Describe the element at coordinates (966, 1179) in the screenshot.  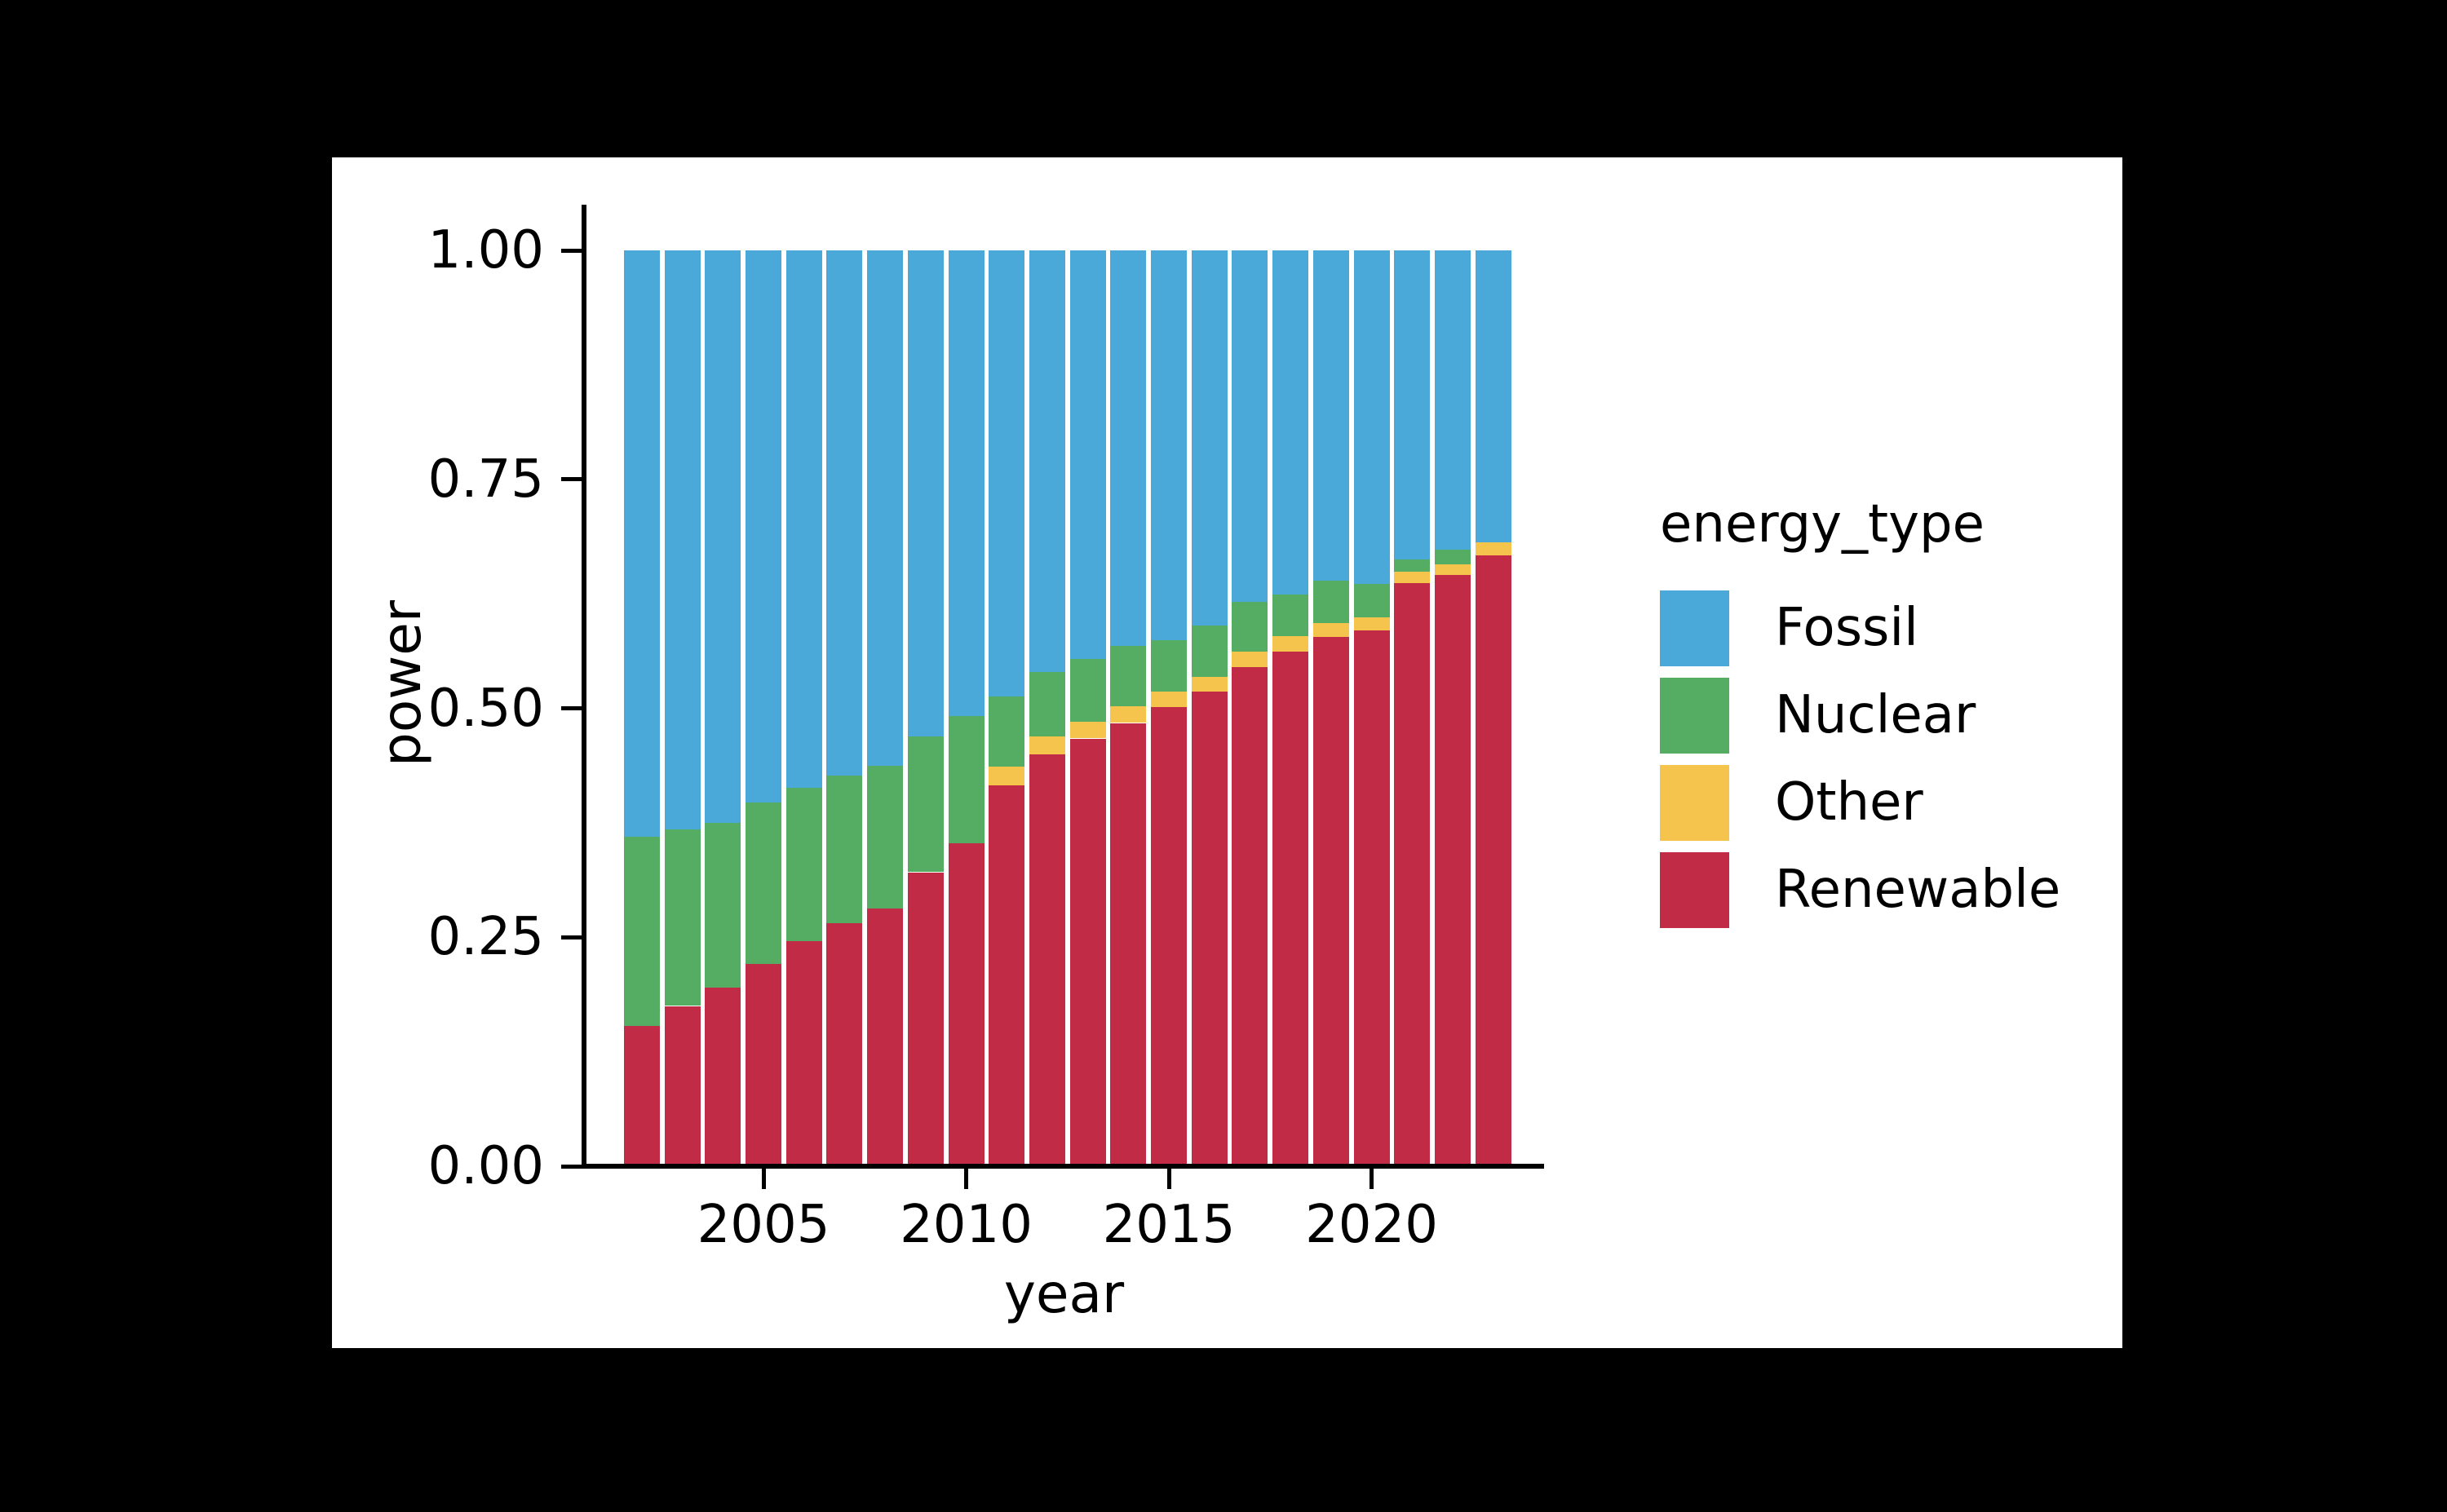
I see `x-tick-2010` at that location.